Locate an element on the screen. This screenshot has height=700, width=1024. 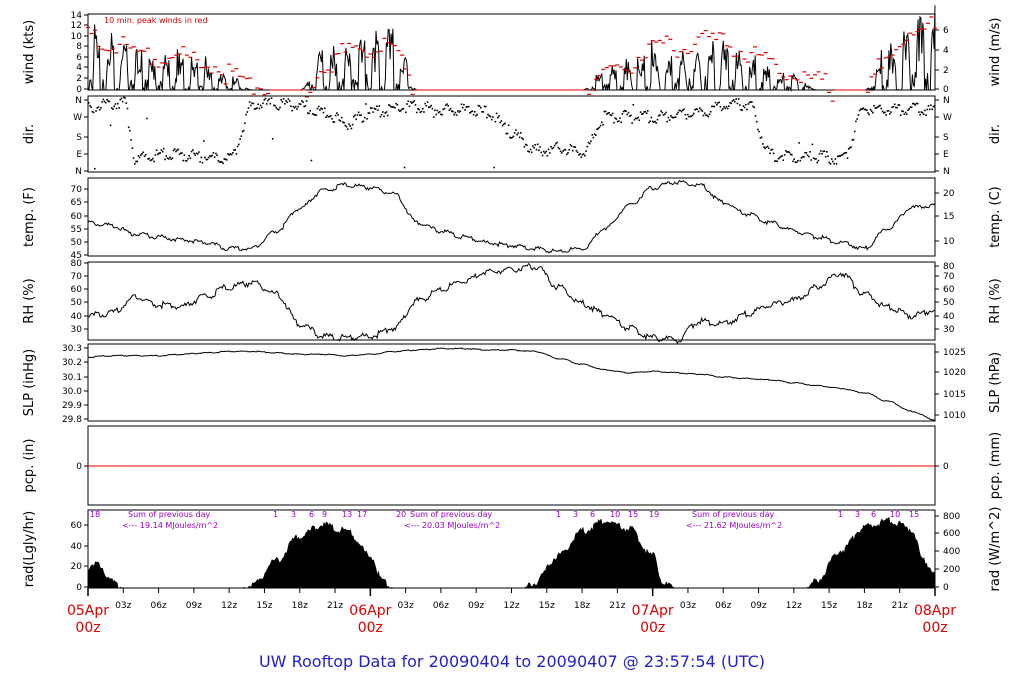
y-tick-label-right: S is located at coordinates (946, 138).